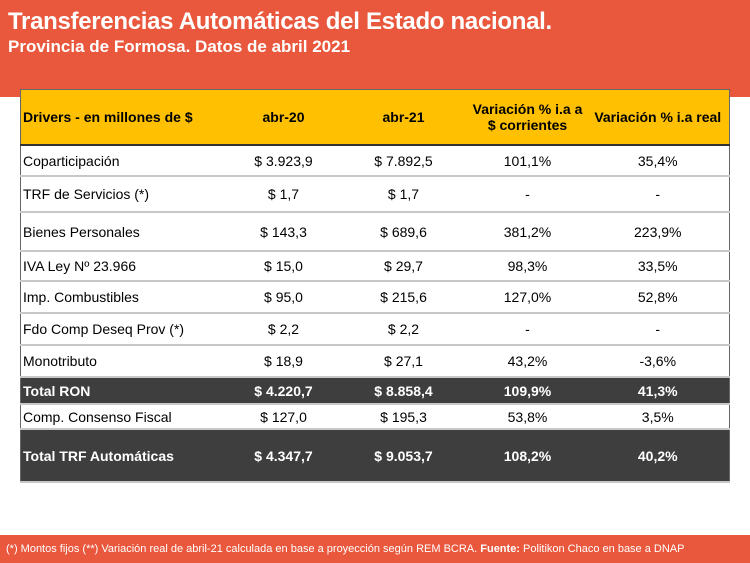 The image size is (750, 563). I want to click on table-cell: Coparticipación, so click(124, 161).